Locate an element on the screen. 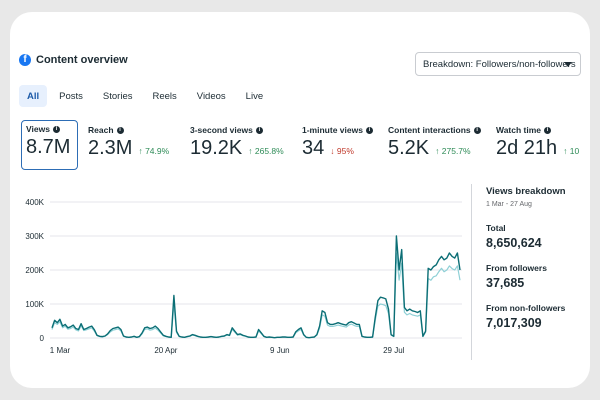  metric-views: Views i 8.7M is located at coordinates (49, 145).